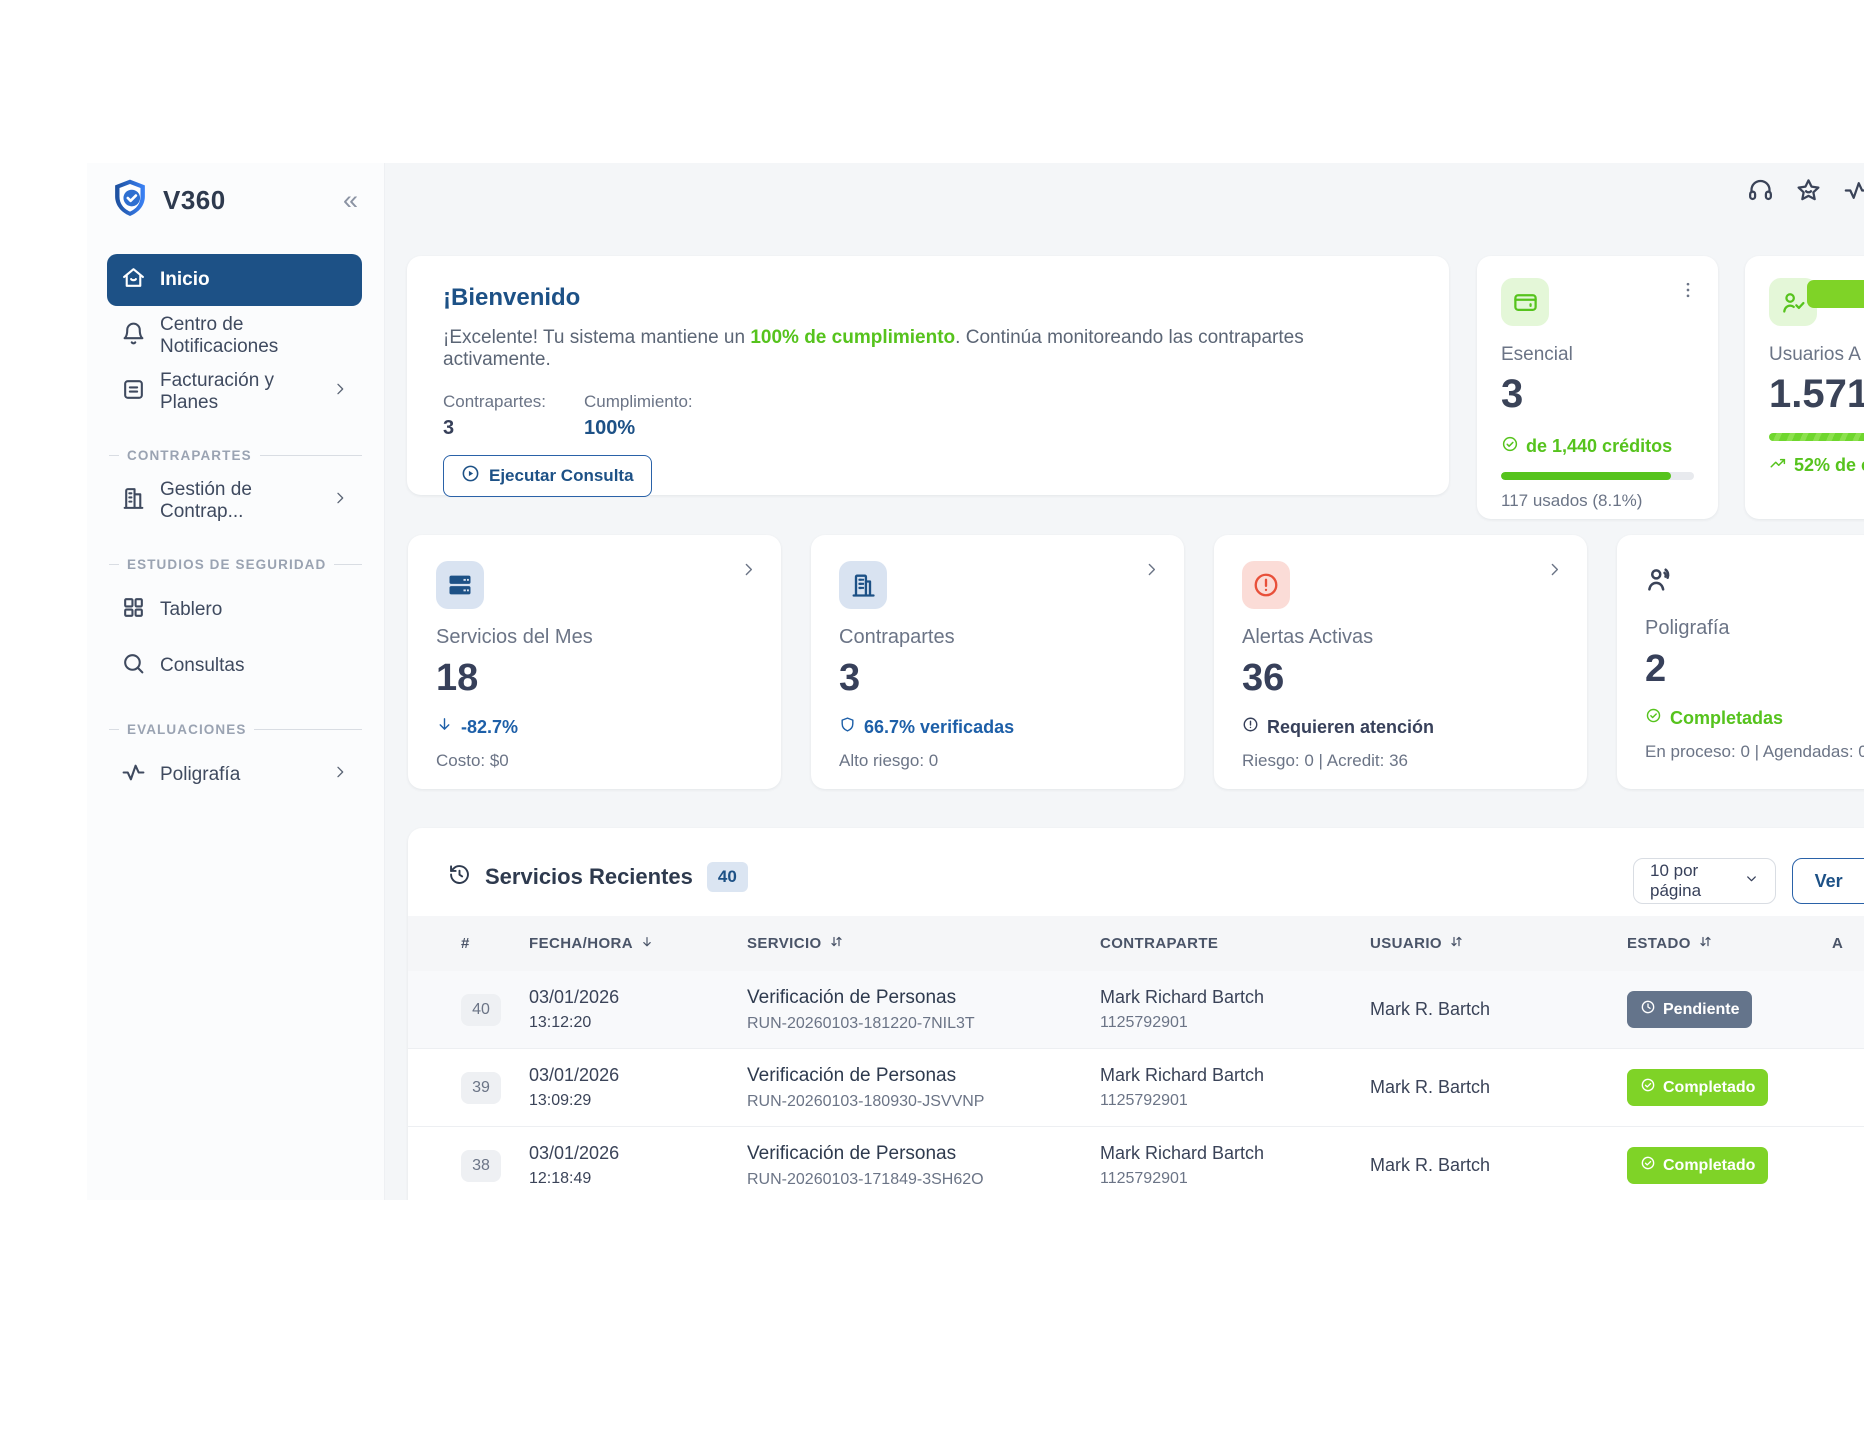 The width and height of the screenshot is (1864, 1450). I want to click on sidebar-section-estudios: ESTUDIOS DE SEGURIDAD, so click(235, 564).